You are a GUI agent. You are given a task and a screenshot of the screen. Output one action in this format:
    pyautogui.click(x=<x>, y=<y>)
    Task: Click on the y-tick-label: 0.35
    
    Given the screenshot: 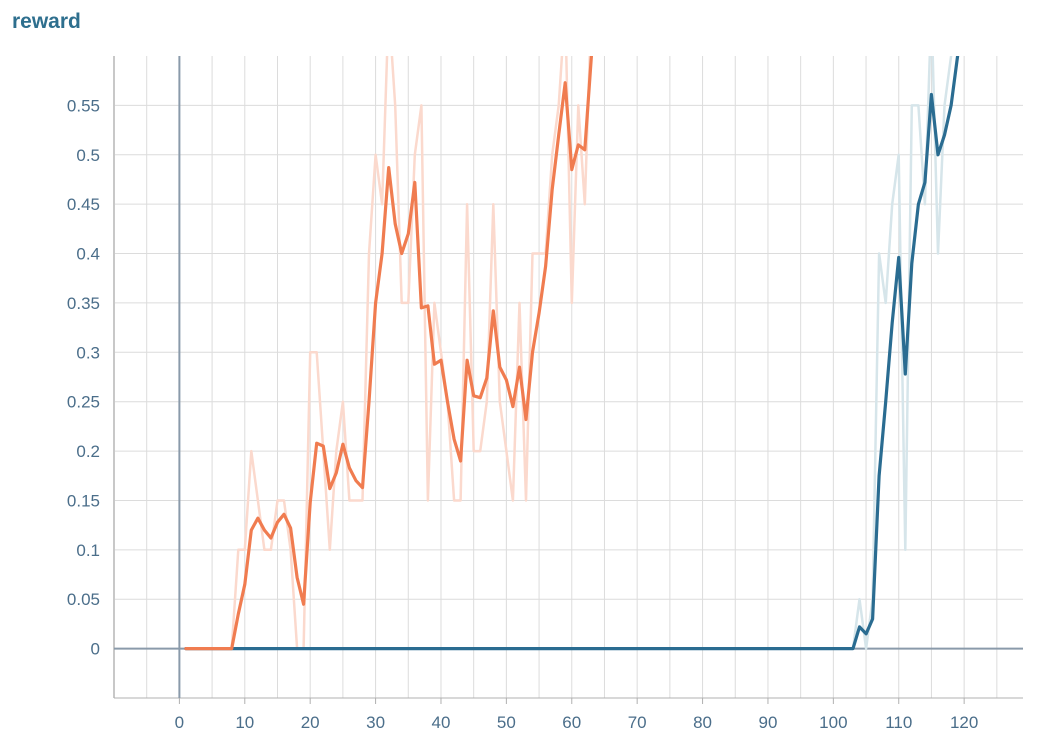 What is the action you would take?
    pyautogui.click(x=83, y=303)
    